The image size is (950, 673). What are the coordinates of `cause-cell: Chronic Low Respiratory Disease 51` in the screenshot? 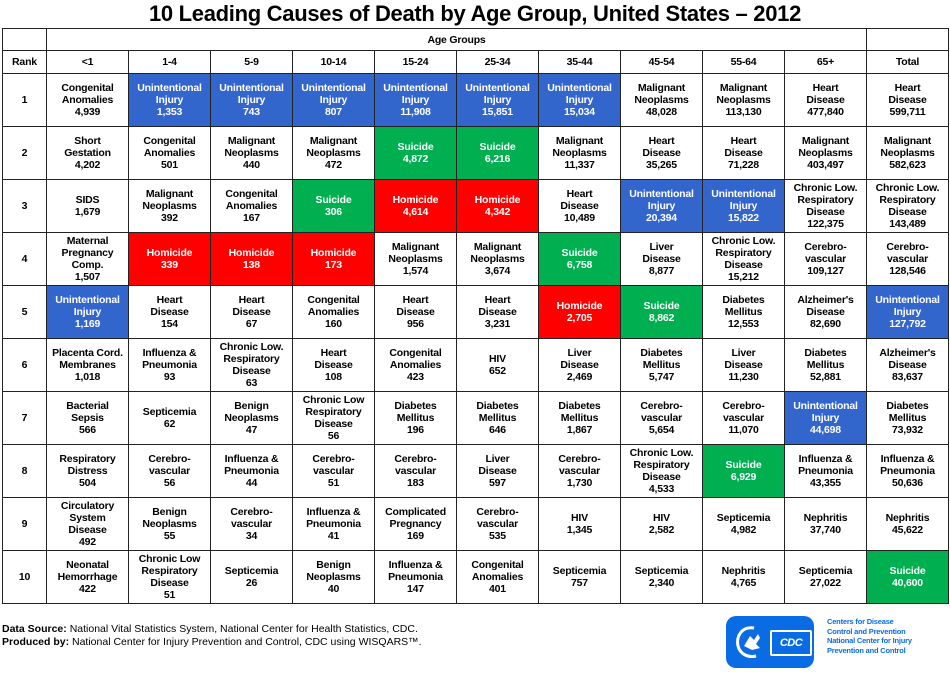 It's located at (169, 577).